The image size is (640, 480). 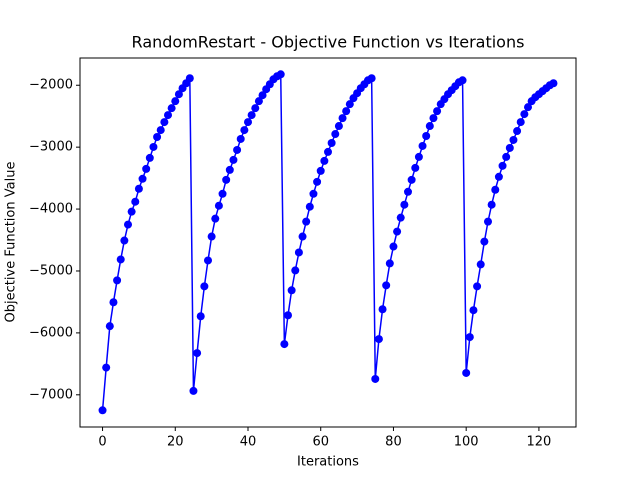 What do you see at coordinates (51, 332) in the screenshot?
I see `y-tick-label: −6000` at bounding box center [51, 332].